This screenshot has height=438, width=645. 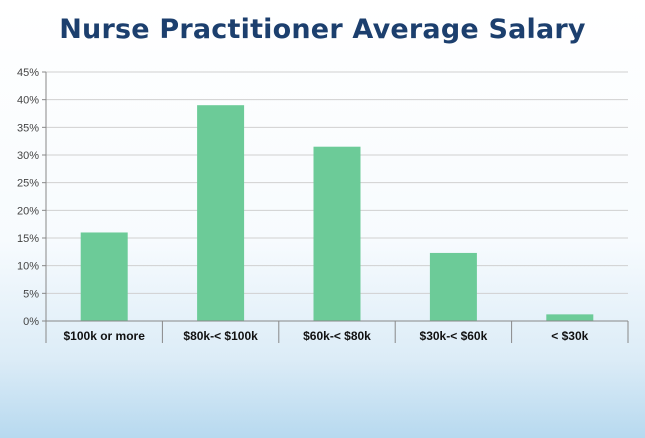 What do you see at coordinates (31, 322) in the screenshot?
I see `y-tick-label: 0%` at bounding box center [31, 322].